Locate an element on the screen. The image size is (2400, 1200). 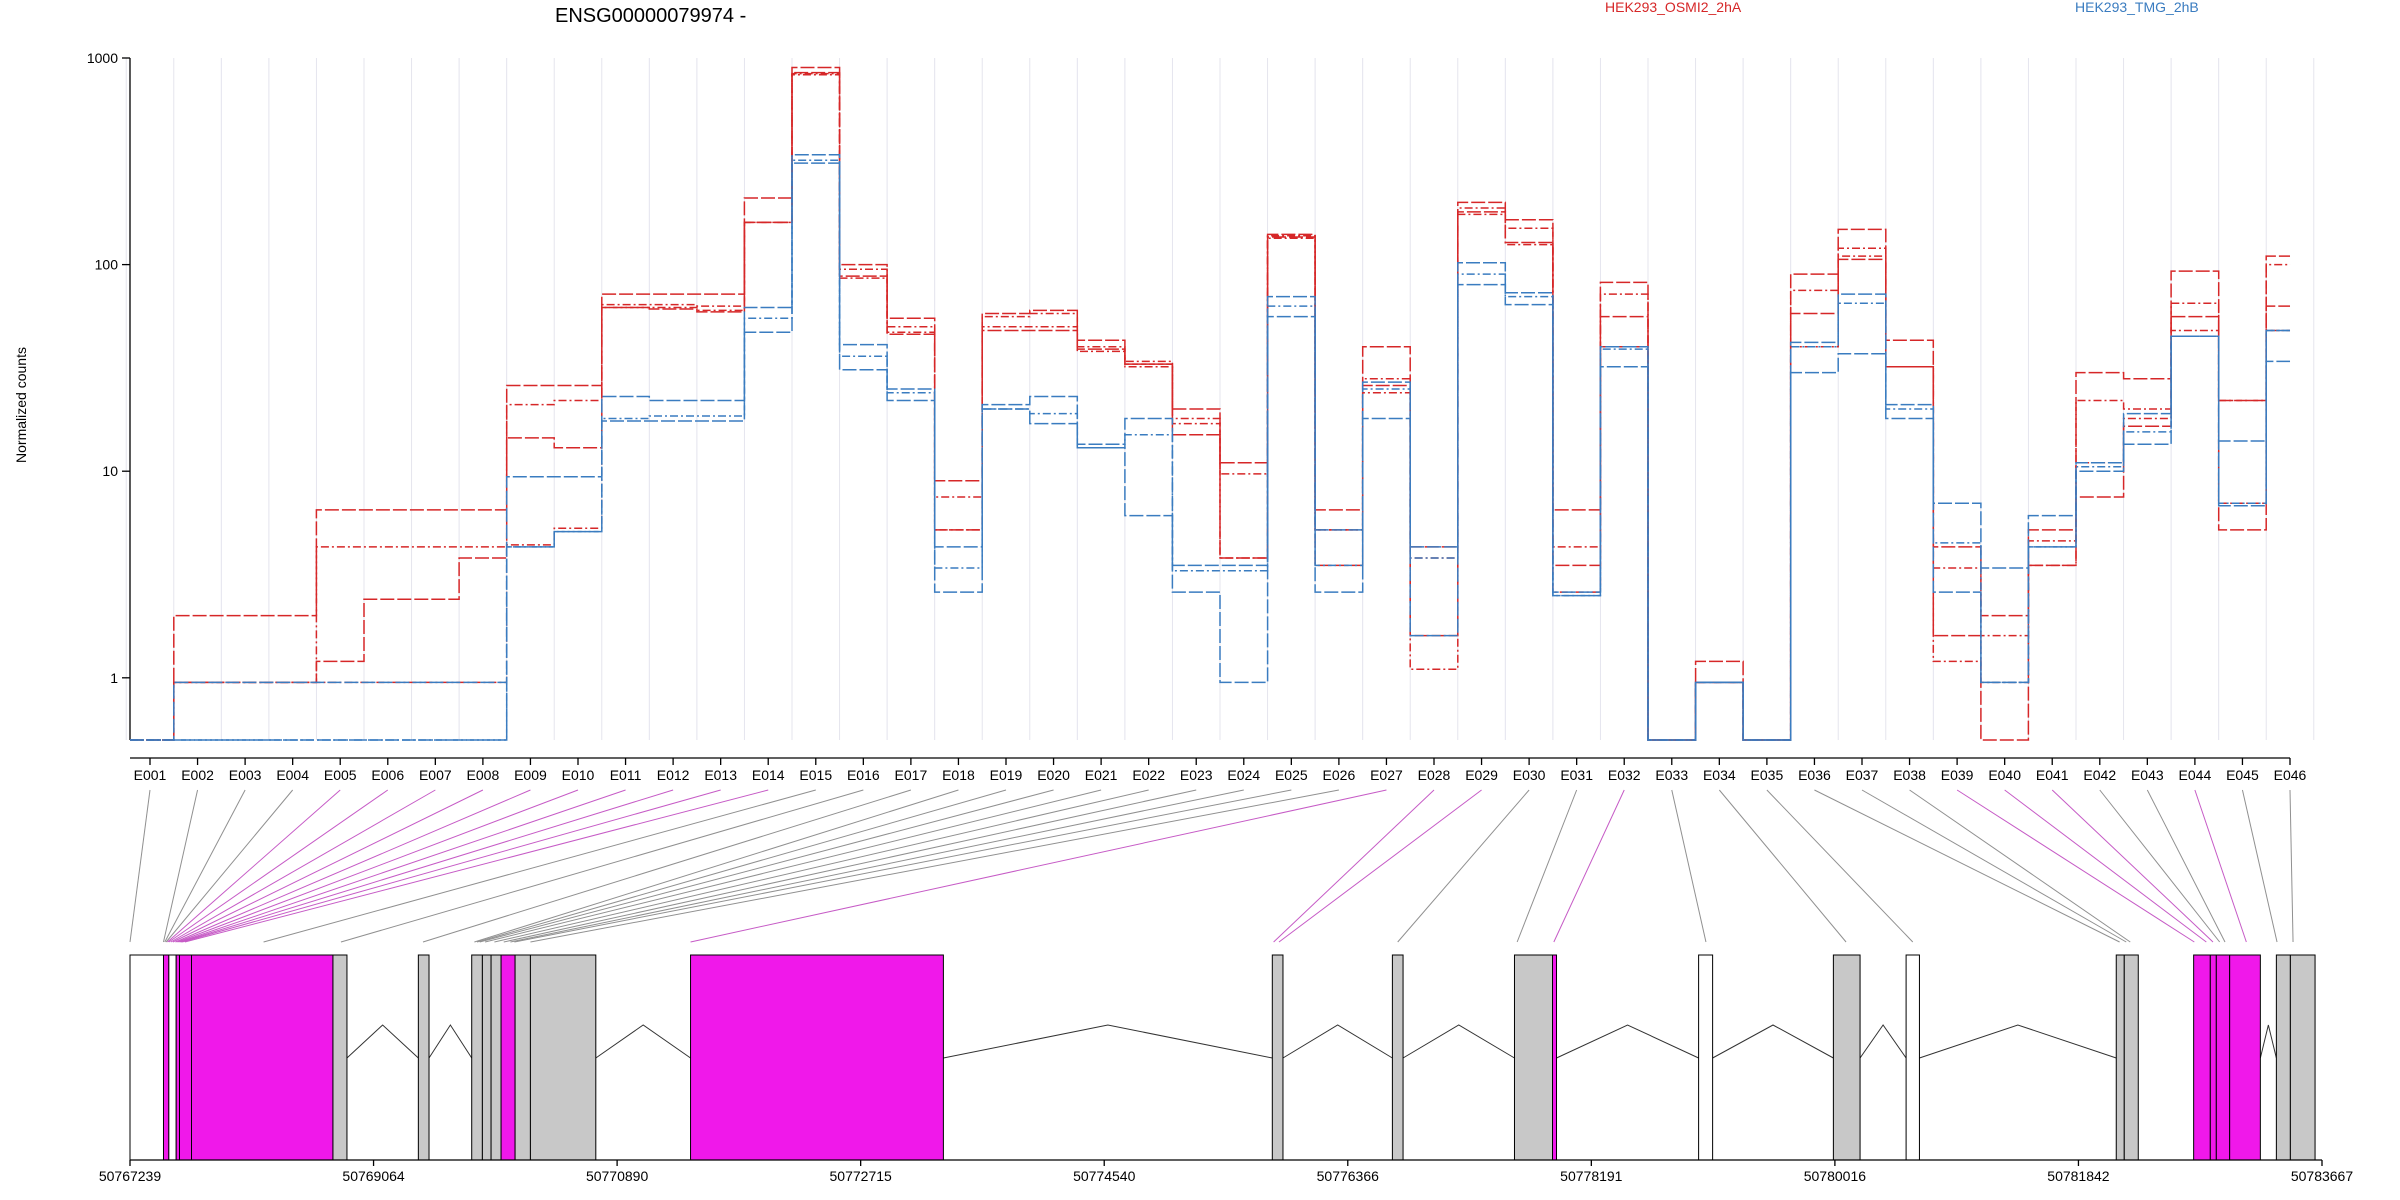
exon-label: E005 is located at coordinates (340, 775).